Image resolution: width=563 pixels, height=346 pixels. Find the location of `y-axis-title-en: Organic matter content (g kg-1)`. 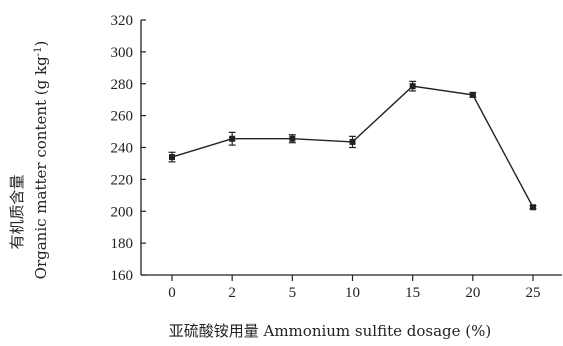

y-axis-title-en: Organic matter content (g kg-1) is located at coordinates (41, 160).